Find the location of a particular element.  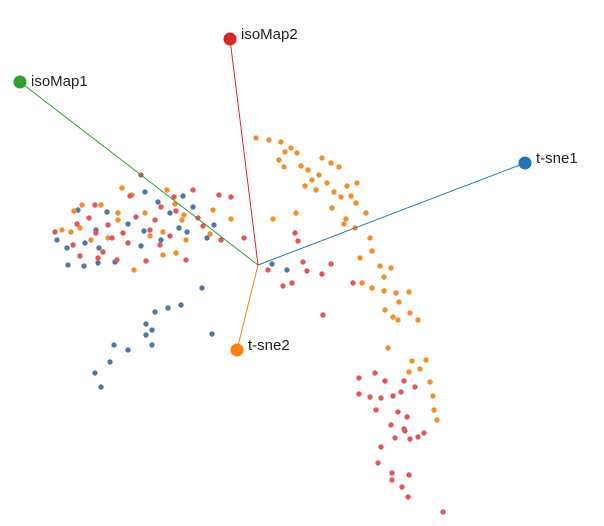

axis-handle-isoMap2 is located at coordinates (230, 39).